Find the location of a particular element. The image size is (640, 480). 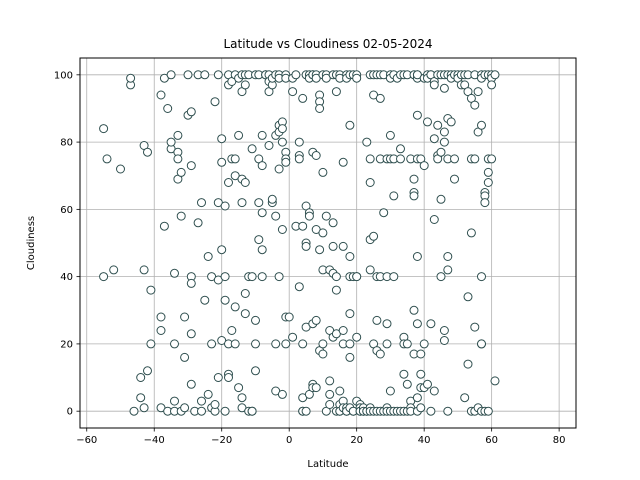

x-tick-label: 40 is located at coordinates (424, 440).